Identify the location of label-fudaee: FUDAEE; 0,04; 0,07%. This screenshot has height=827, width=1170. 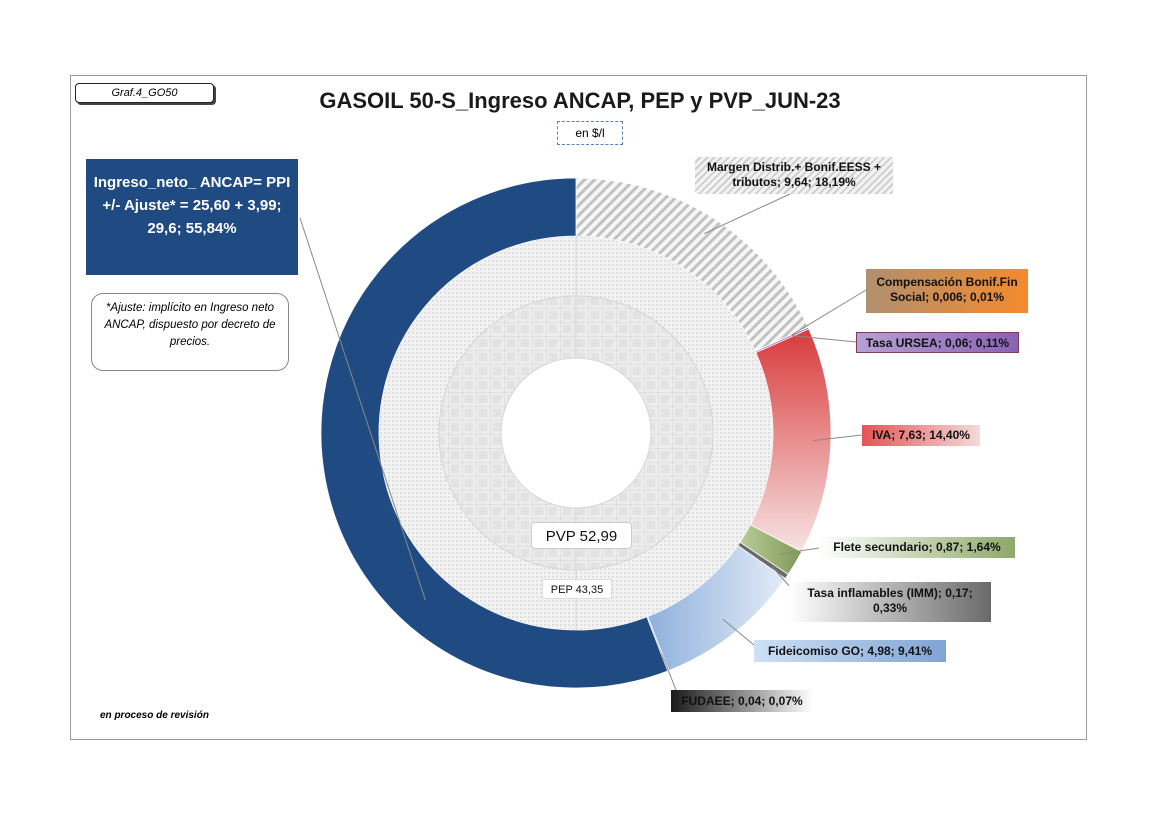
(742, 701).